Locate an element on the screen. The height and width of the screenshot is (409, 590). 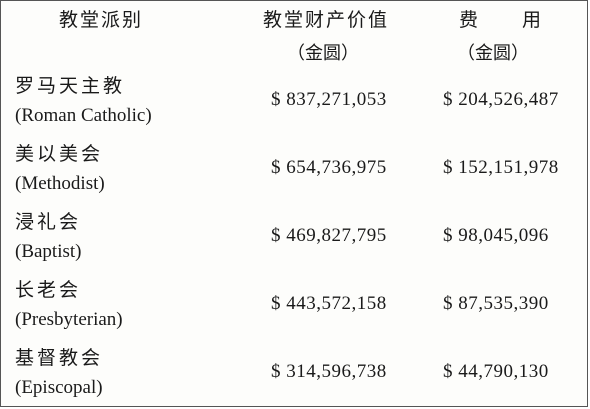
header-expenses: 费 用 is located at coordinates (501, 20).